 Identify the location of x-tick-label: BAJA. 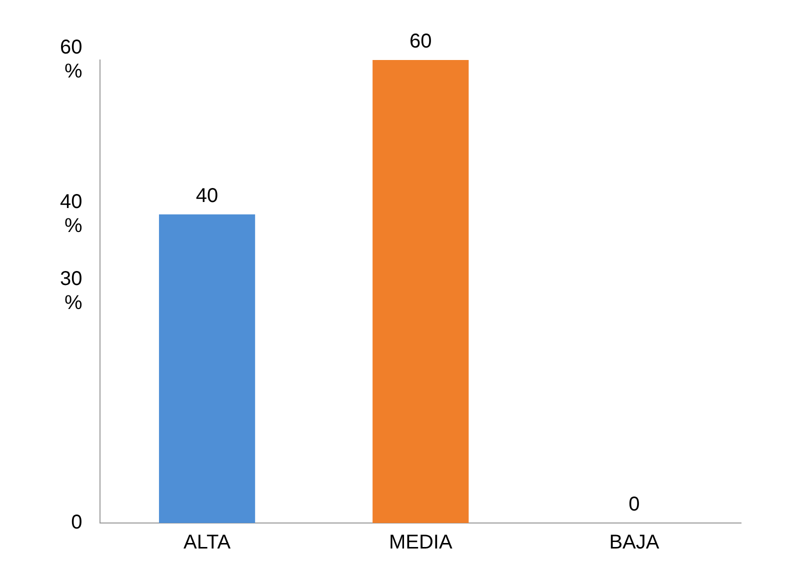
(634, 543).